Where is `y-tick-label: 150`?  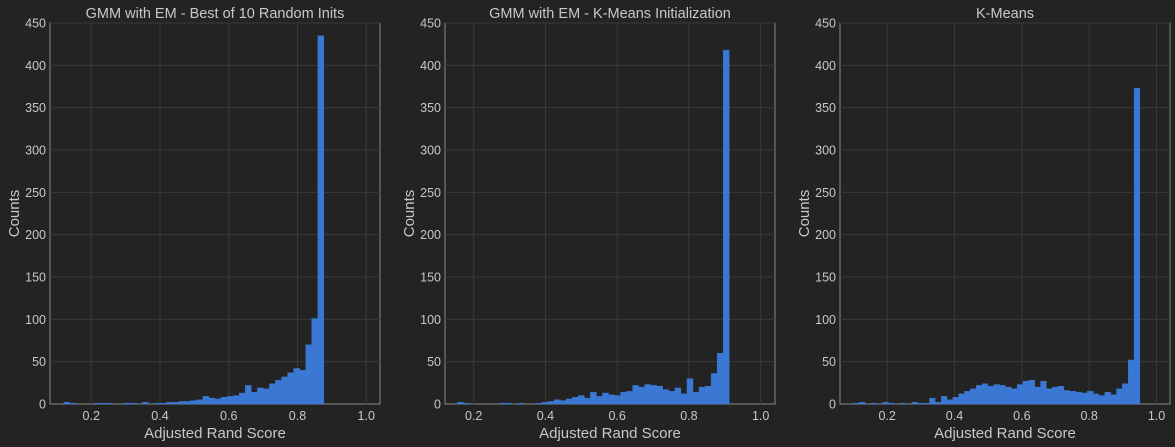 y-tick-label: 150 is located at coordinates (825, 278).